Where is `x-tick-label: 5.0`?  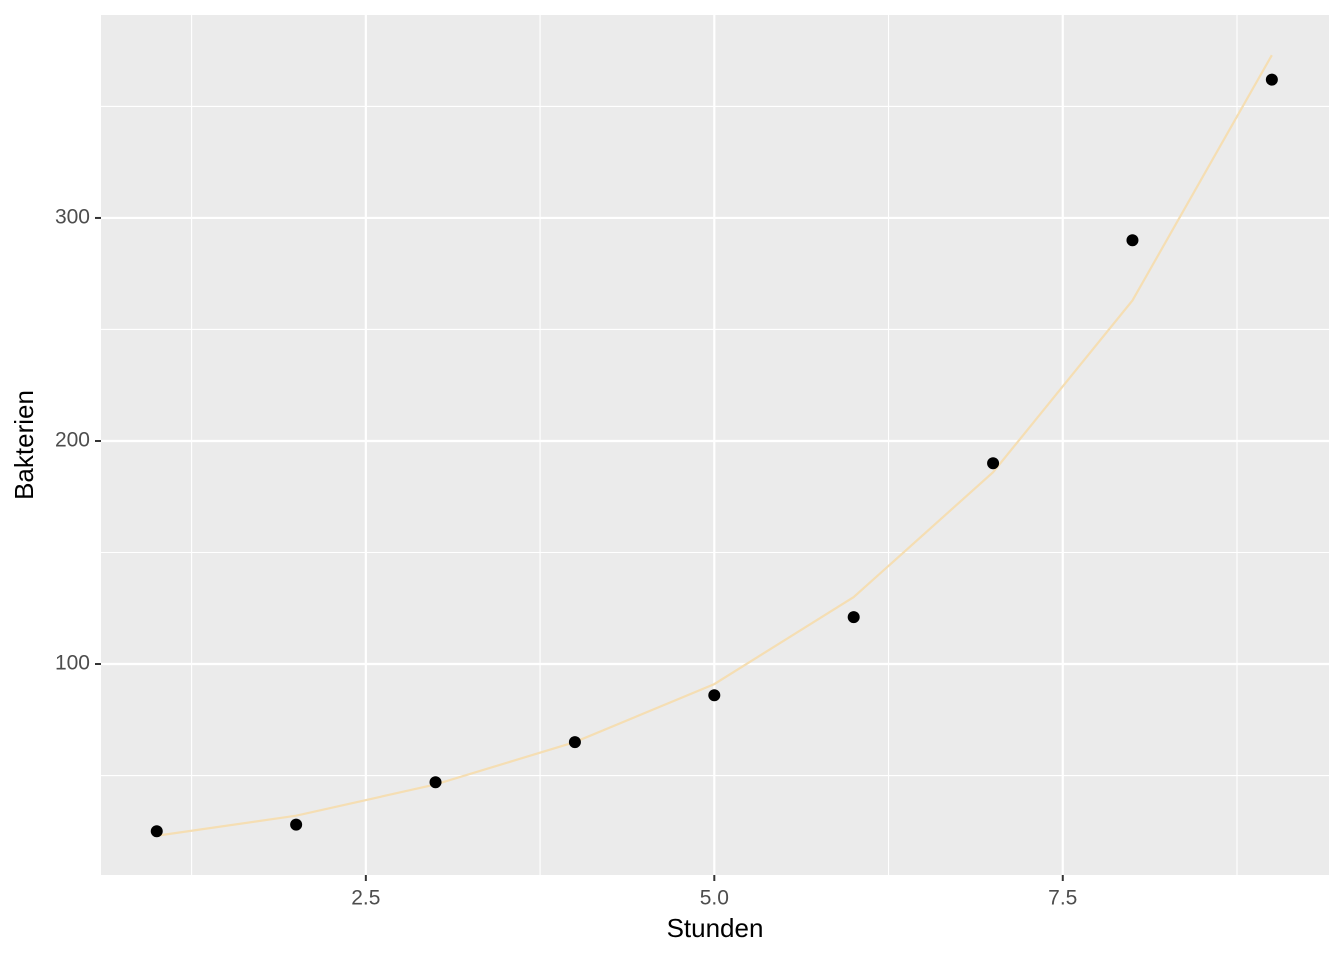
x-tick-label: 5.0 is located at coordinates (714, 898).